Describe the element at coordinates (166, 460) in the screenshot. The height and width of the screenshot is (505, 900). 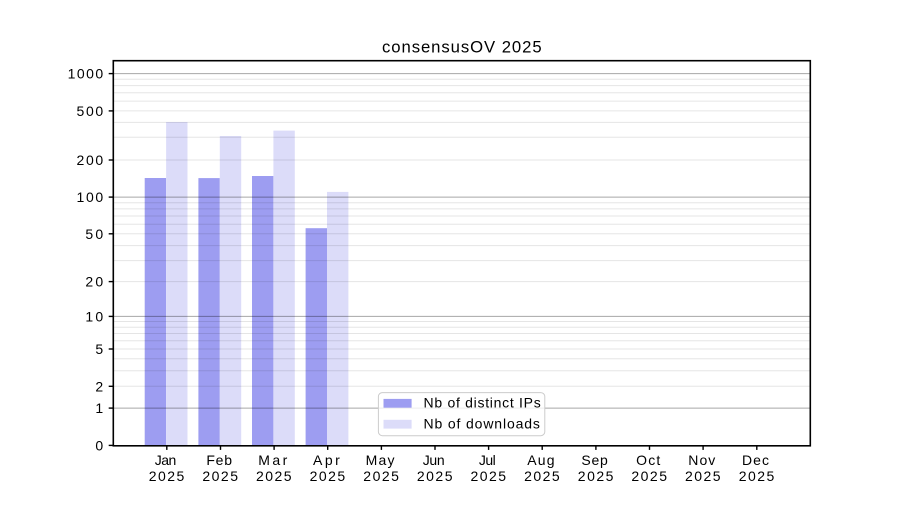
I see `svg-text: Jan` at that location.